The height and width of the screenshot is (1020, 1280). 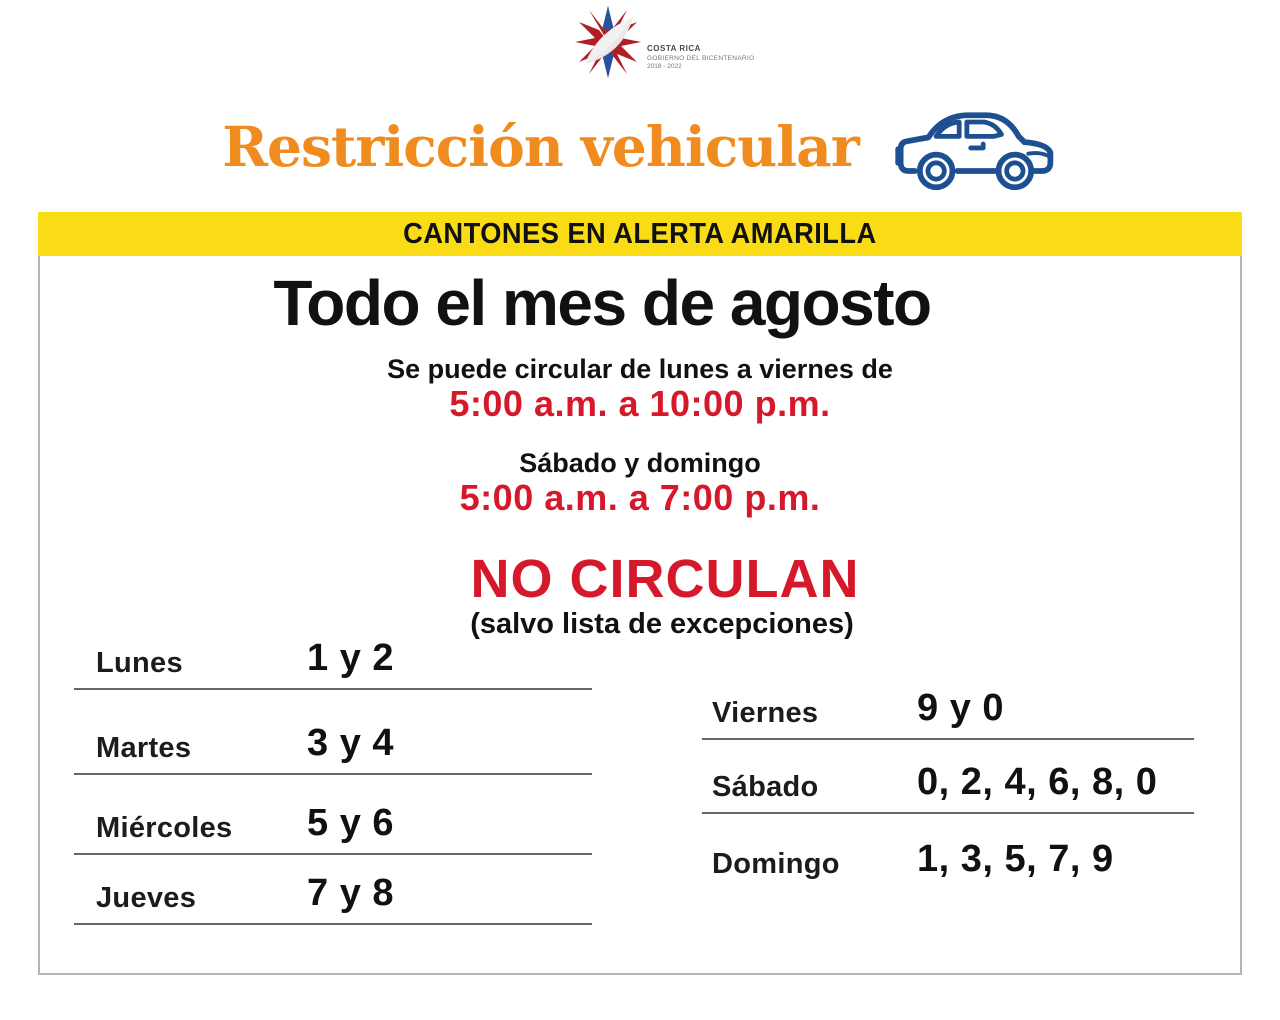 I want to click on month-heading: Todo el mes de agosto, so click(x=602, y=303).